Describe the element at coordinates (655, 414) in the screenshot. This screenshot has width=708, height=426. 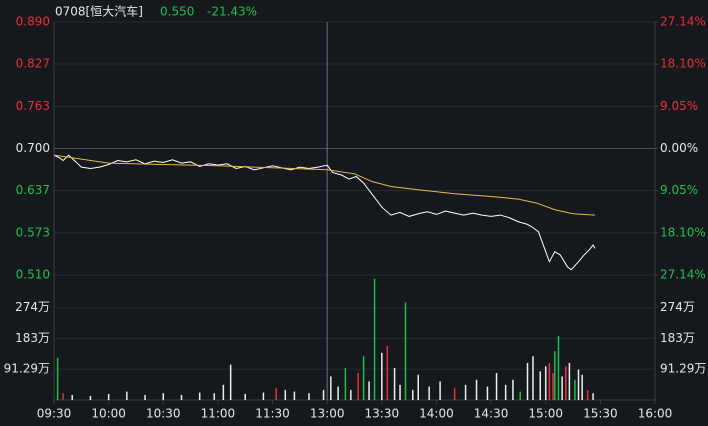
I see `x-tick-label: 16:00` at that location.